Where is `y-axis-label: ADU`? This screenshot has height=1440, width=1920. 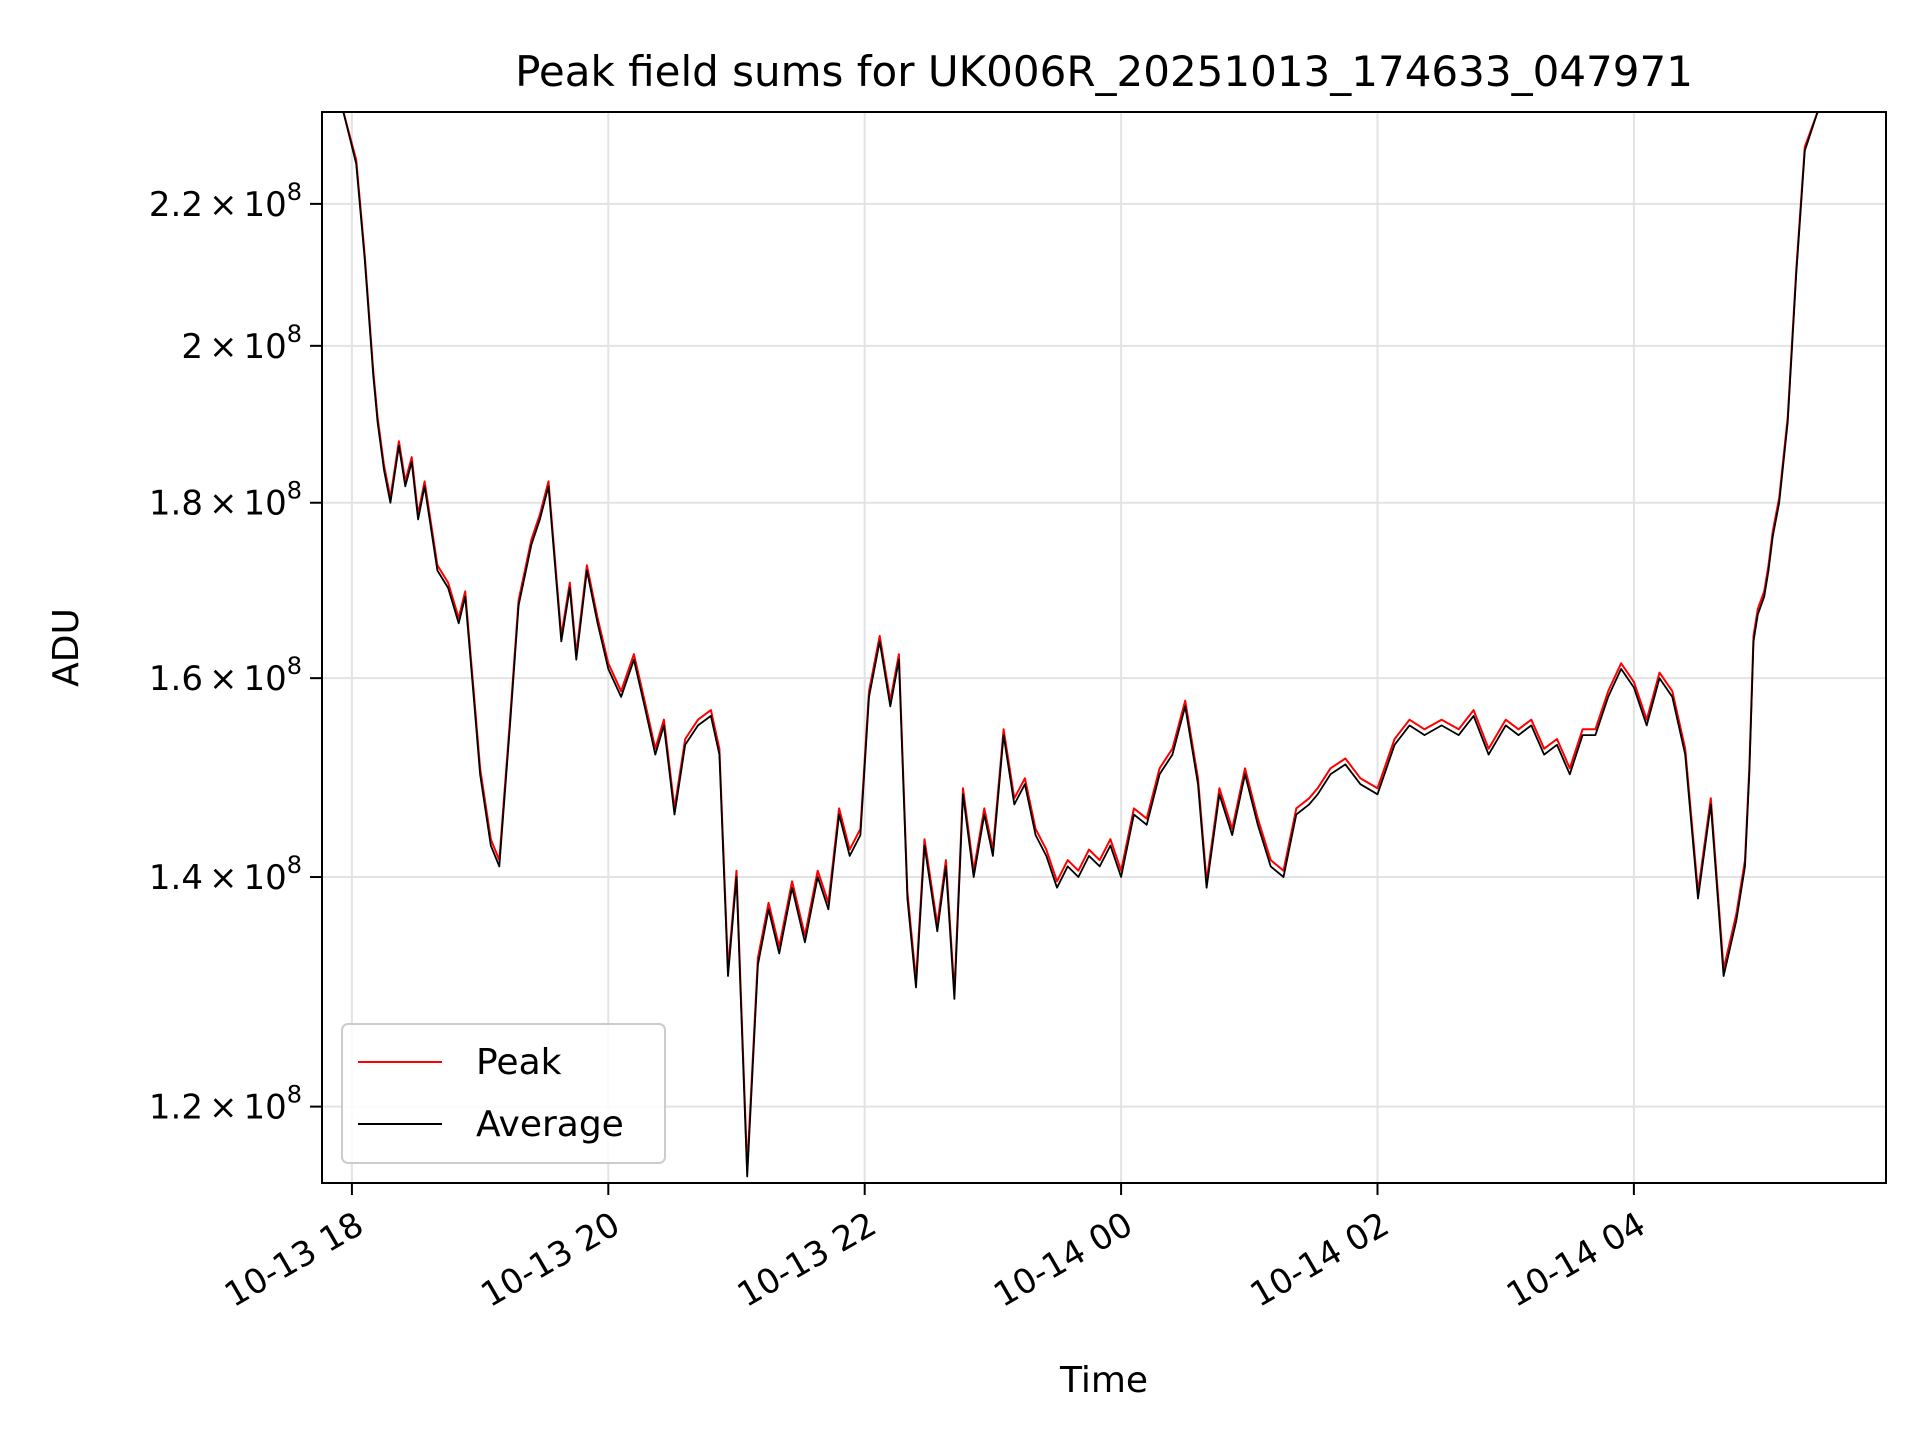
y-axis-label: ADU is located at coordinates (66, 647).